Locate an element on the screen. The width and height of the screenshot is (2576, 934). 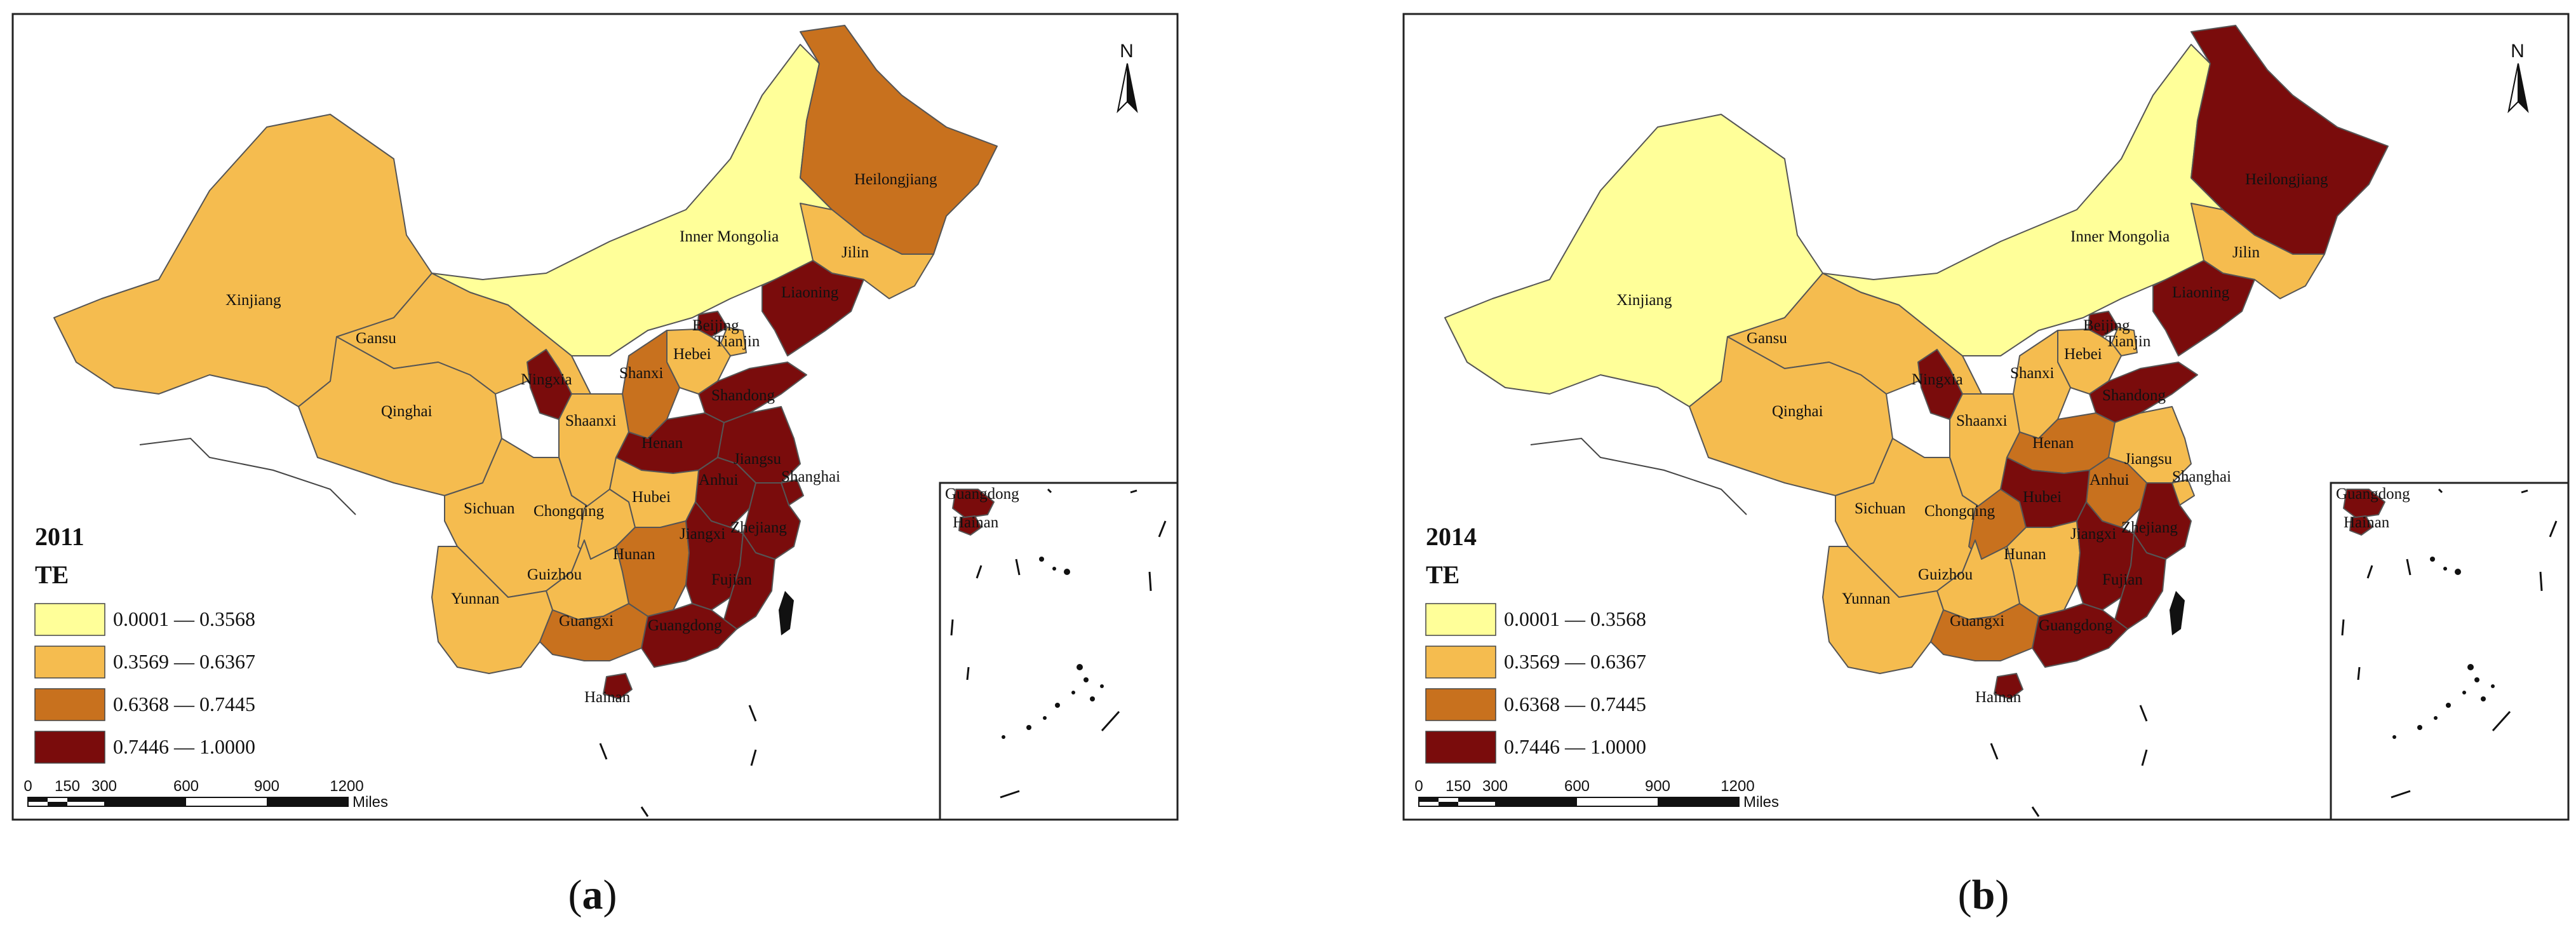
label-hunan: Hunan is located at coordinates (634, 554).